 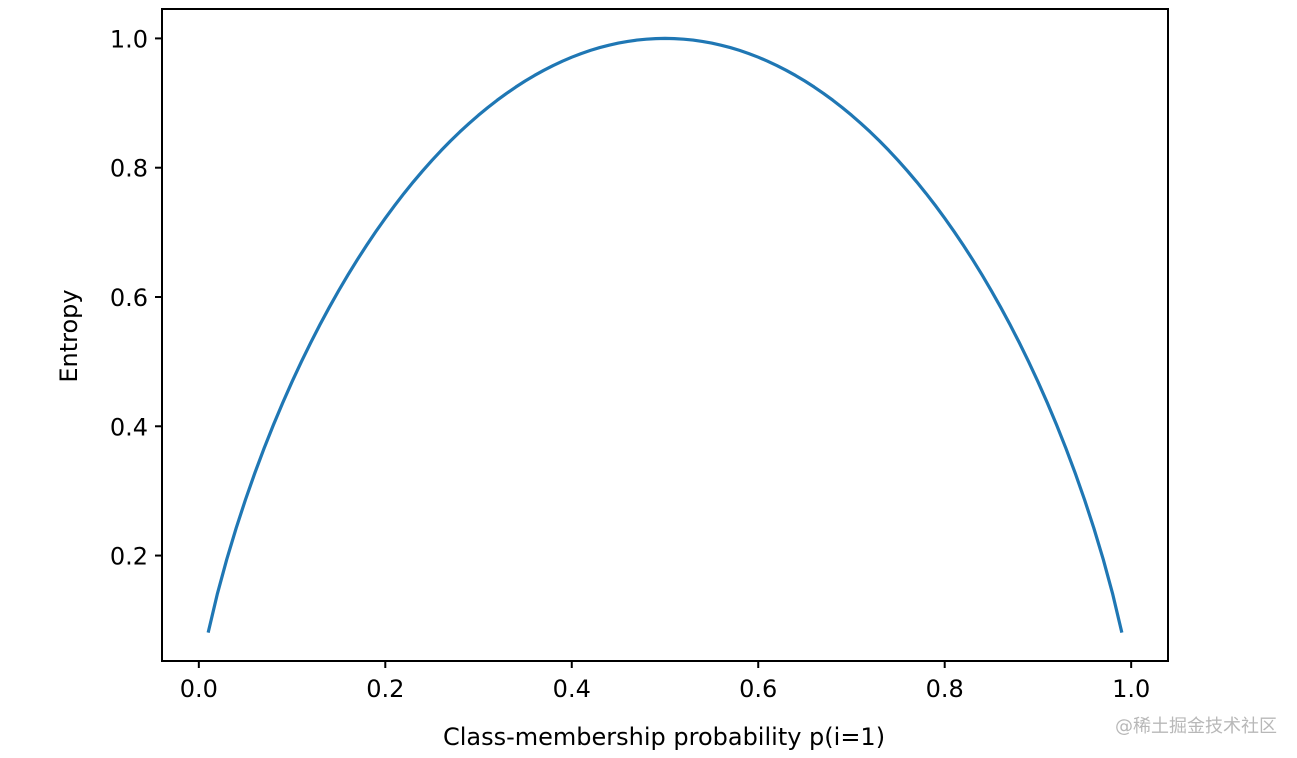 What do you see at coordinates (69, 335) in the screenshot?
I see `y-axis-label: Entropy` at bounding box center [69, 335].